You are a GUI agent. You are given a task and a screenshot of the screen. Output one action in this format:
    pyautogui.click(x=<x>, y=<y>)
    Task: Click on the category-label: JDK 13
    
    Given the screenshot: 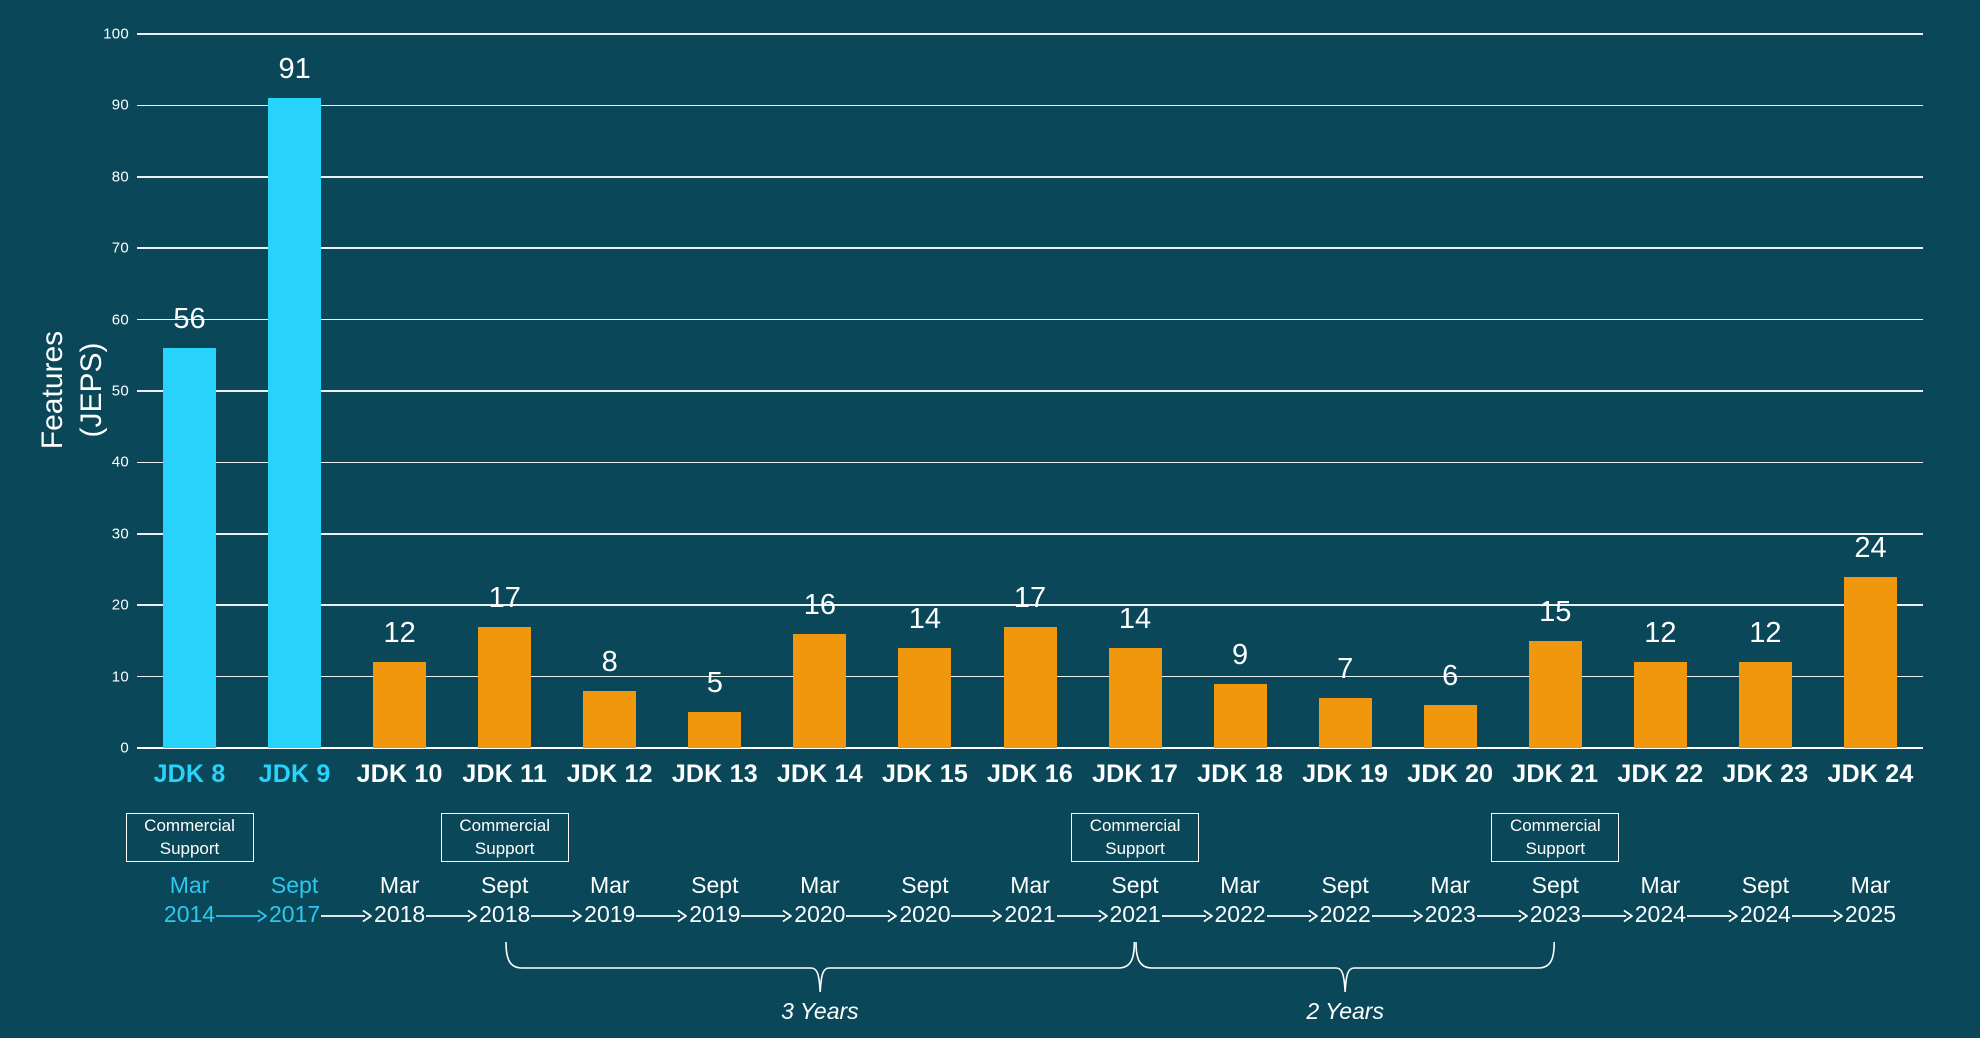 What is the action you would take?
    pyautogui.click(x=714, y=774)
    